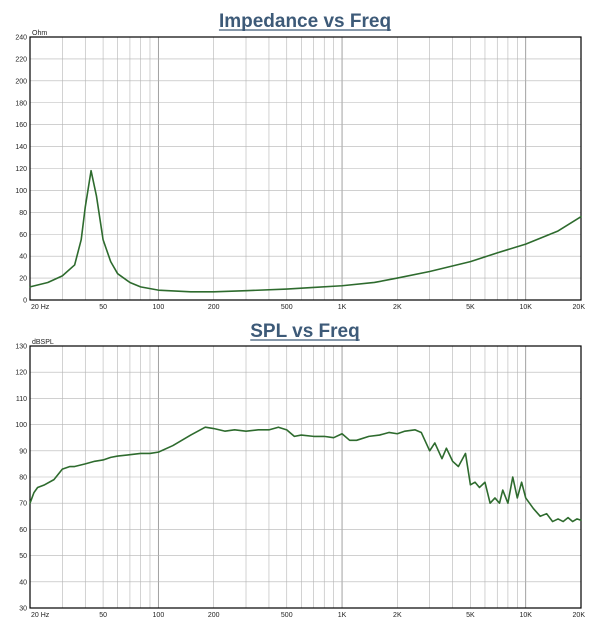  What do you see at coordinates (21, 103) in the screenshot?
I see `y-tick-label: 180` at bounding box center [21, 103].